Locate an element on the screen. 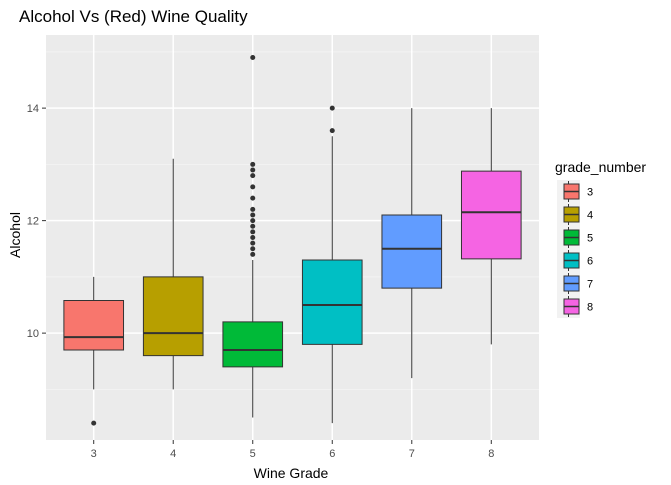 The image size is (671, 485). legend-label: 3 is located at coordinates (590, 193).